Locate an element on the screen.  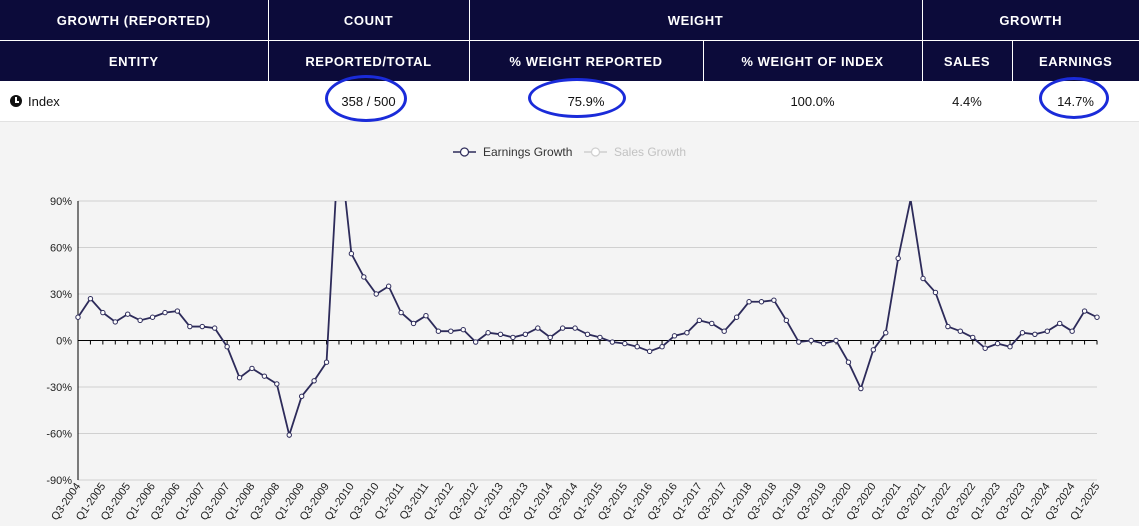
earnings-cell: 14.7% is located at coordinates (1075, 99).